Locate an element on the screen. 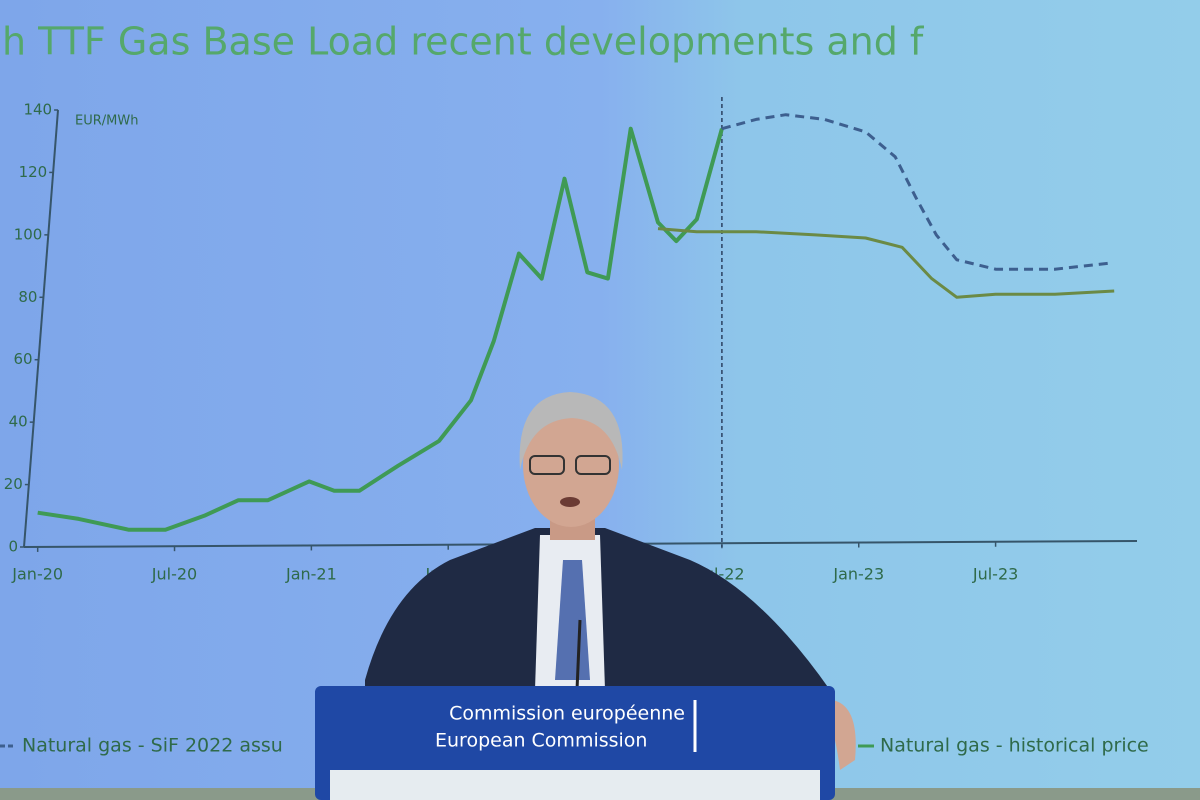 This screenshot has height=800, width=1200. microphone is located at coordinates (578, 655).